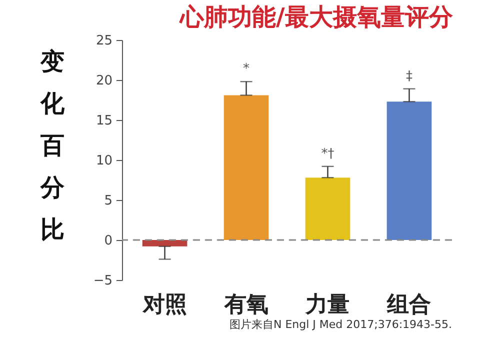  Describe the element at coordinates (104, 41) in the screenshot. I see `y-tick-label: 25` at that location.